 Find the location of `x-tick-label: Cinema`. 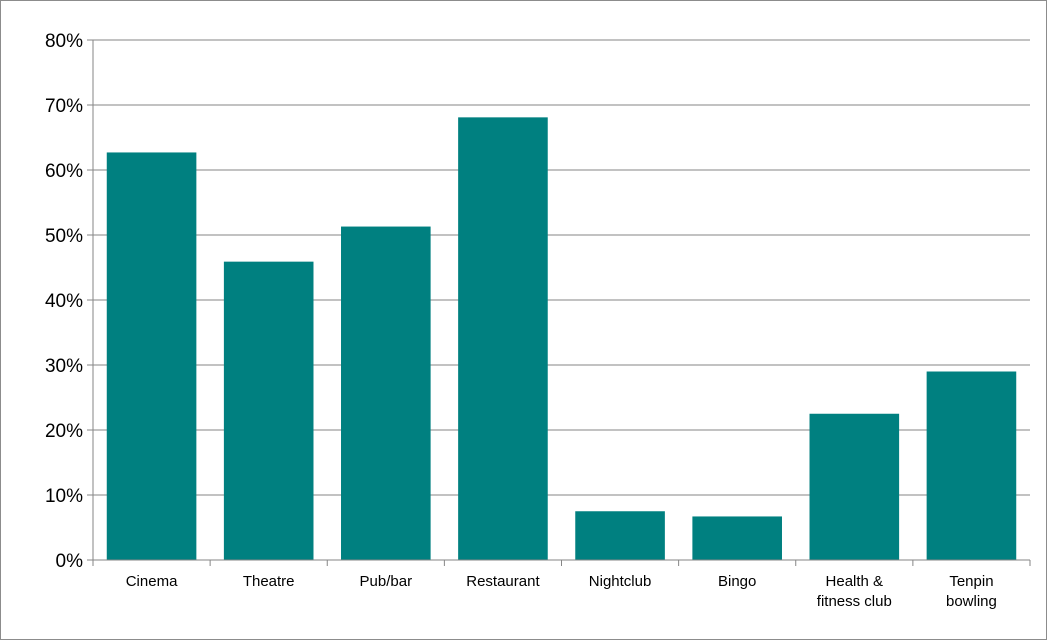

x-tick-label: Cinema is located at coordinates (152, 581).